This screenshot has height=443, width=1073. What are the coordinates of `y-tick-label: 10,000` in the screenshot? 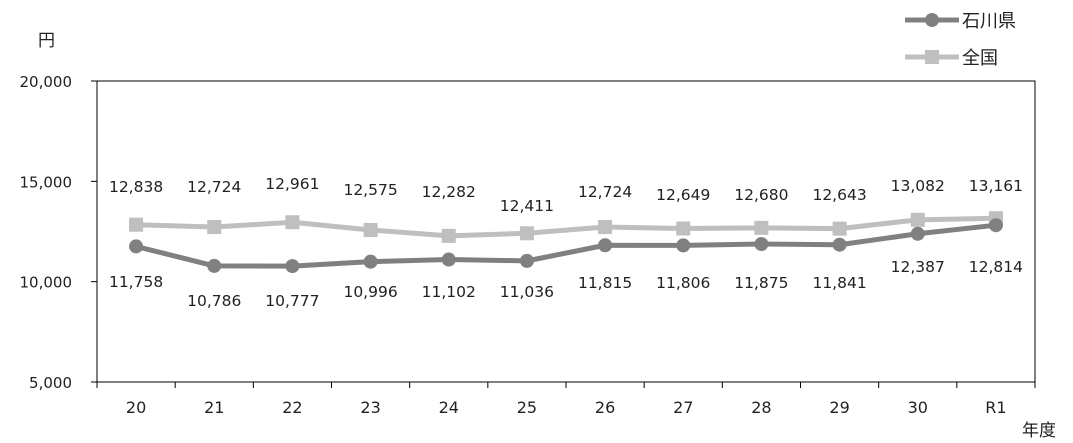 It's located at (46, 283).